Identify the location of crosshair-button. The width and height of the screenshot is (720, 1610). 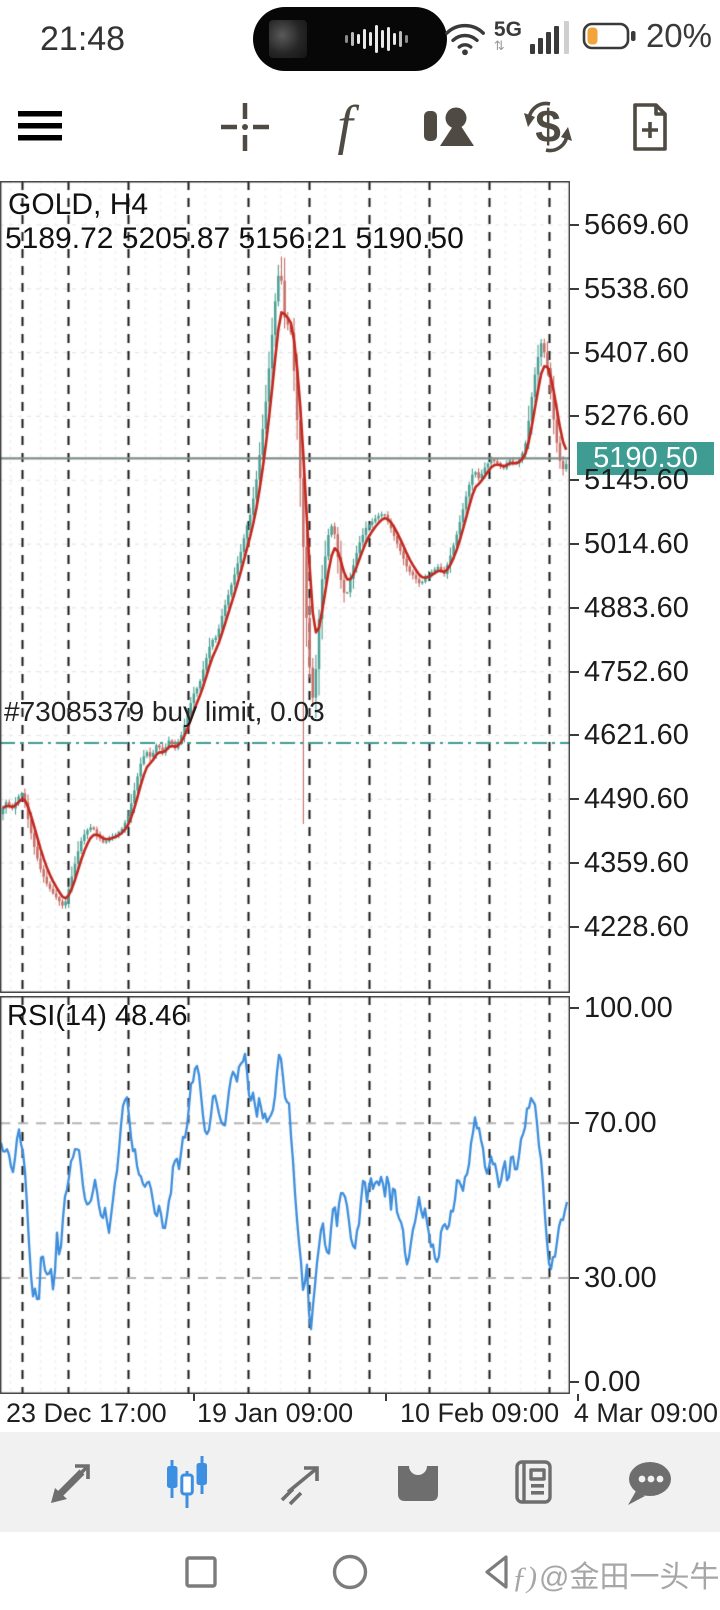
(245, 127).